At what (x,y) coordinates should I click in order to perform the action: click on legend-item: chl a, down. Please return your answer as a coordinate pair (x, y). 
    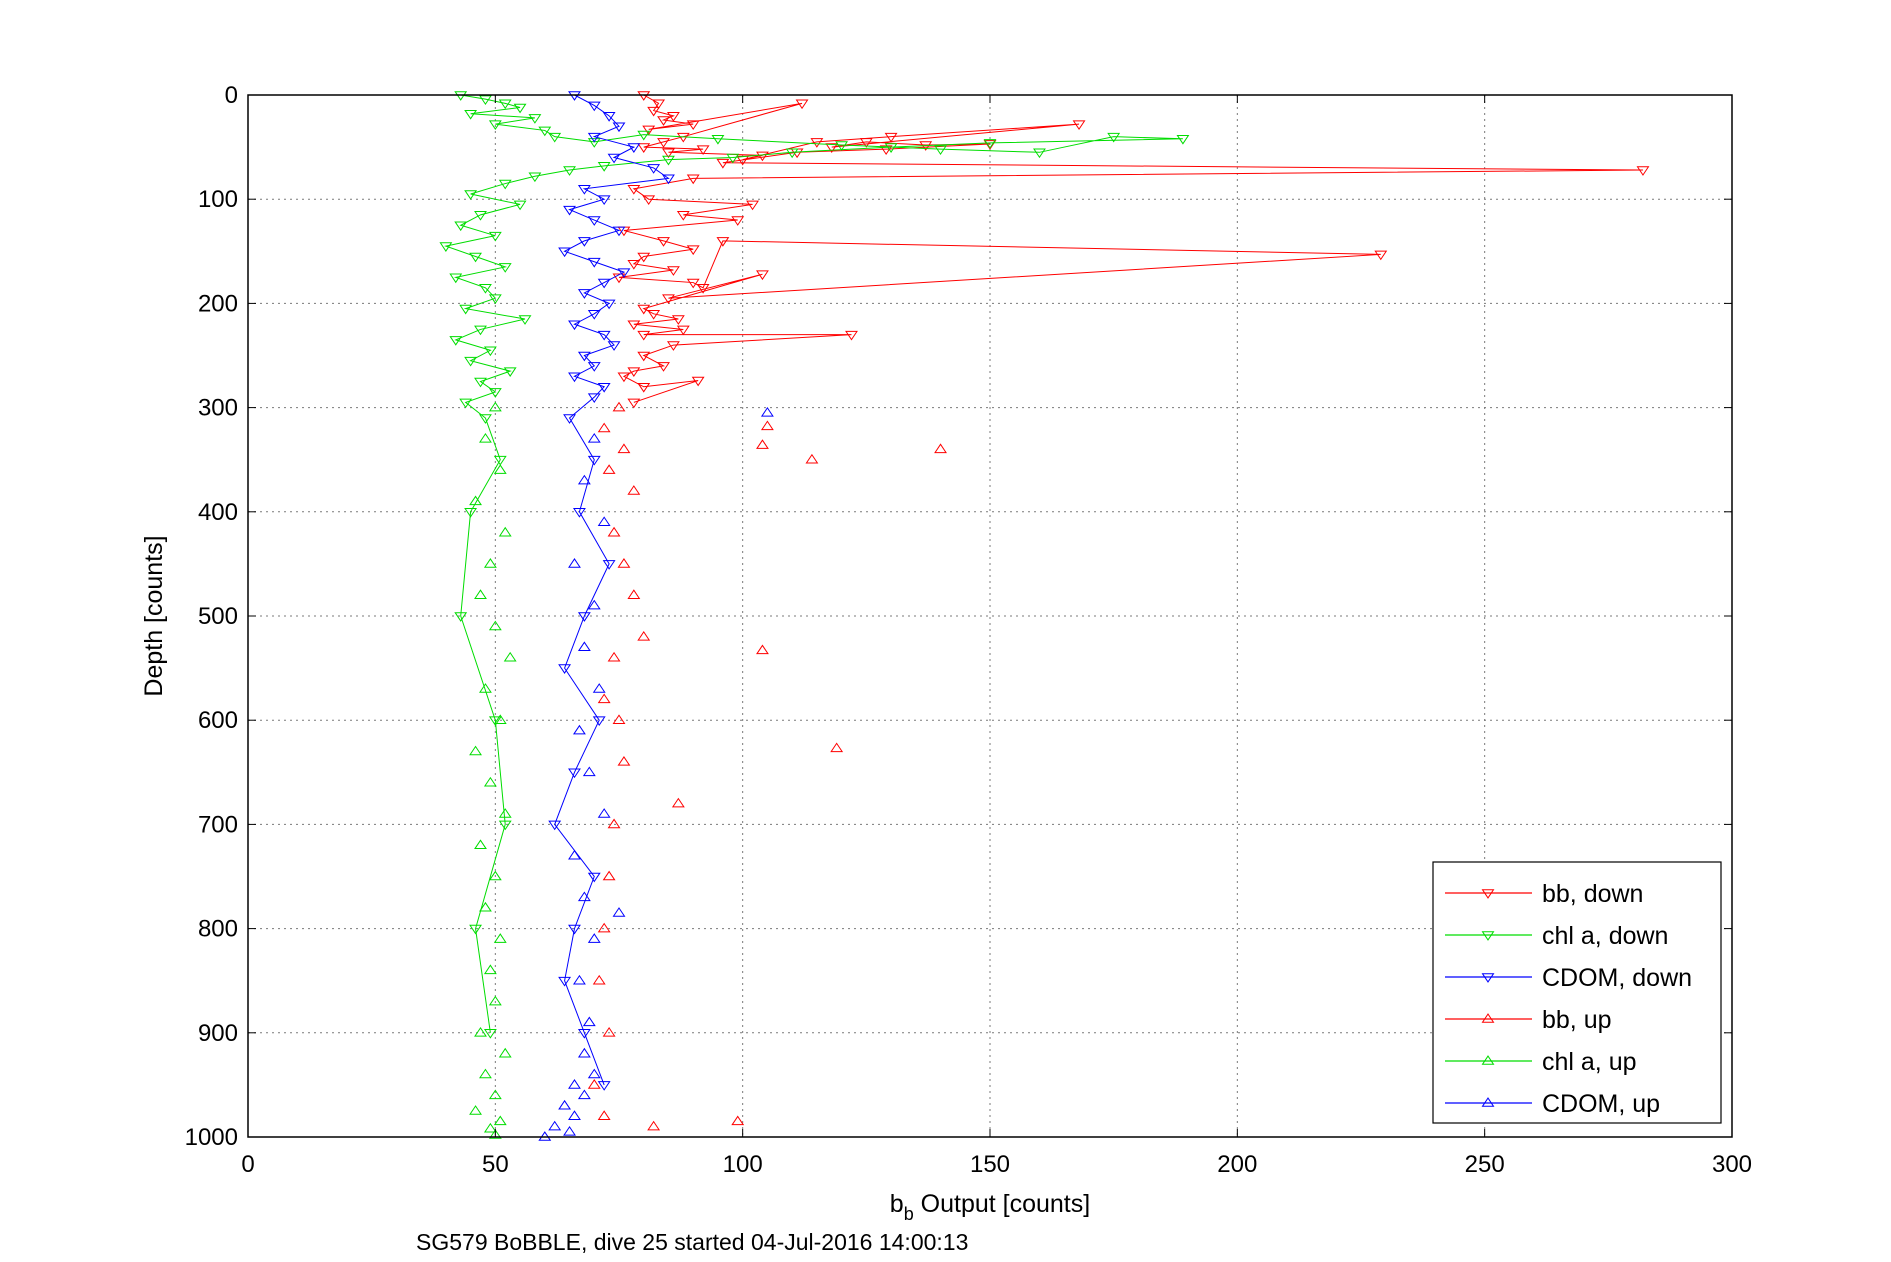
    Looking at the image, I should click on (1556, 936).